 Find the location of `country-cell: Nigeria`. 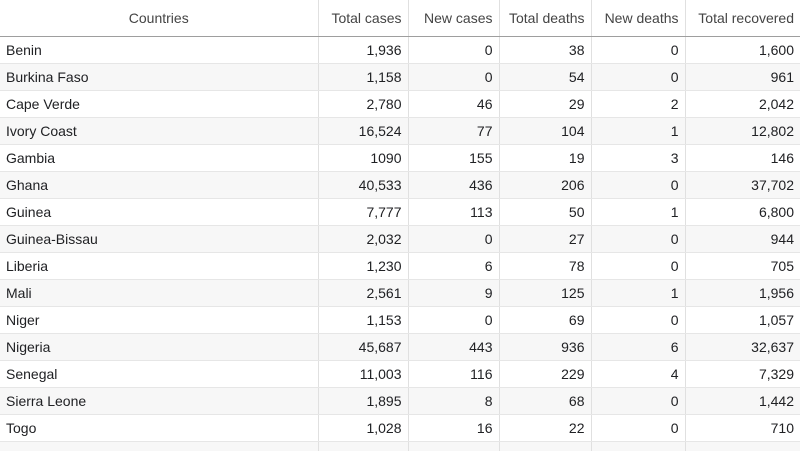

country-cell: Nigeria is located at coordinates (159, 347).